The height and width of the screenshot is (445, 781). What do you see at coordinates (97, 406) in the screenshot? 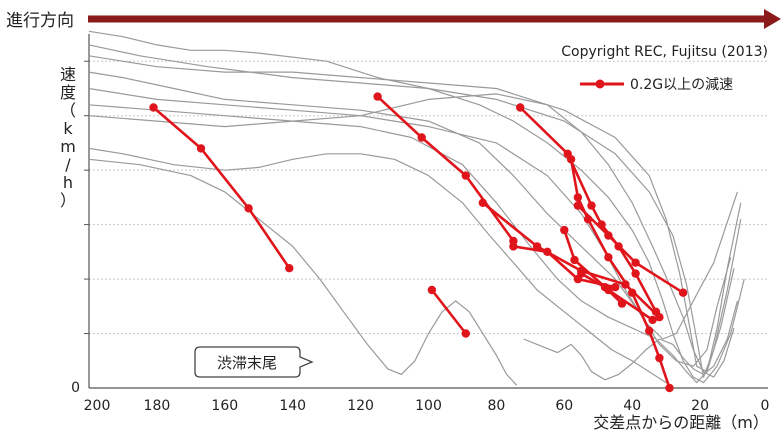
I see `x-tick-label: 200` at bounding box center [97, 406].